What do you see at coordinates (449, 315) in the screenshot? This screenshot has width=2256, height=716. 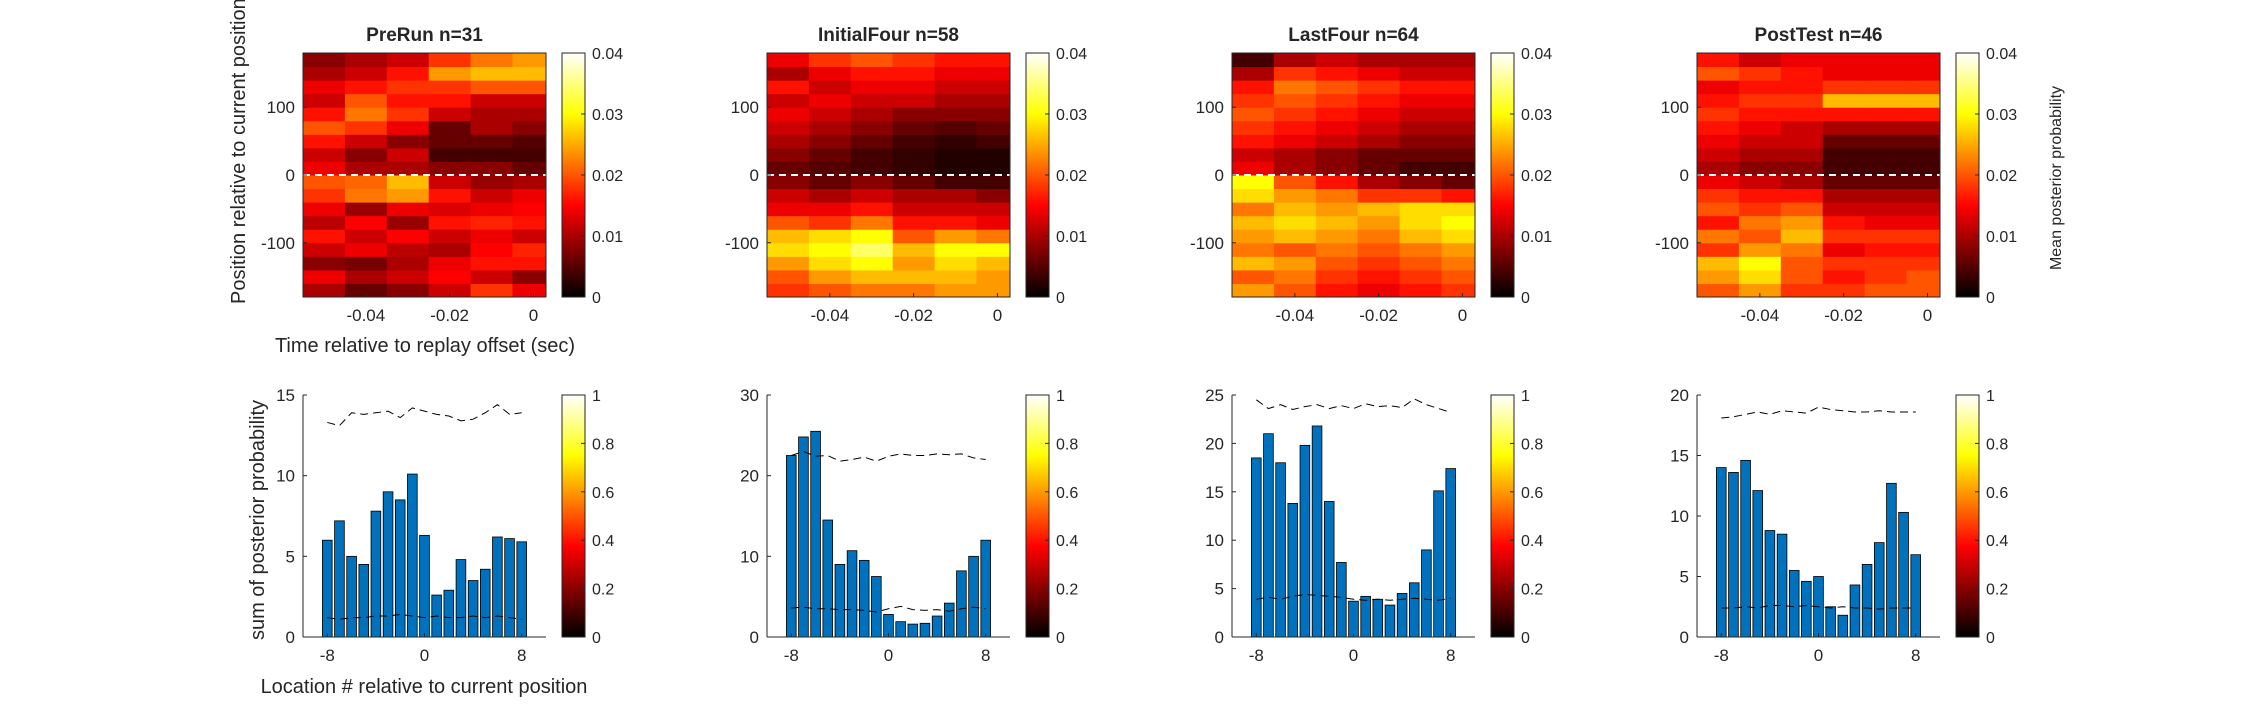 I see `x-tick-label: -0.02` at bounding box center [449, 315].